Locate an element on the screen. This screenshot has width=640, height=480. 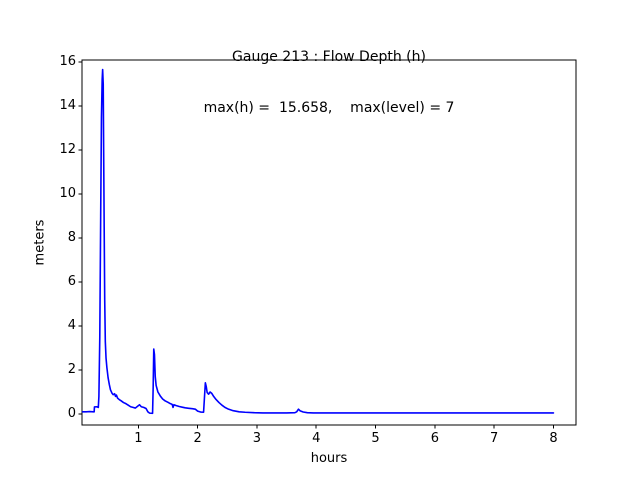
x-tick-label: 5 is located at coordinates (375, 438).